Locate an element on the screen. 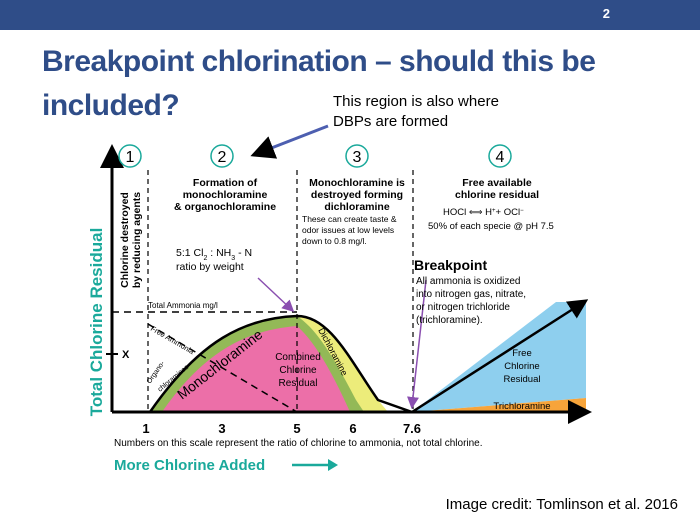 The height and width of the screenshot is (525, 700). zone-3-circle is located at coordinates (357, 156).